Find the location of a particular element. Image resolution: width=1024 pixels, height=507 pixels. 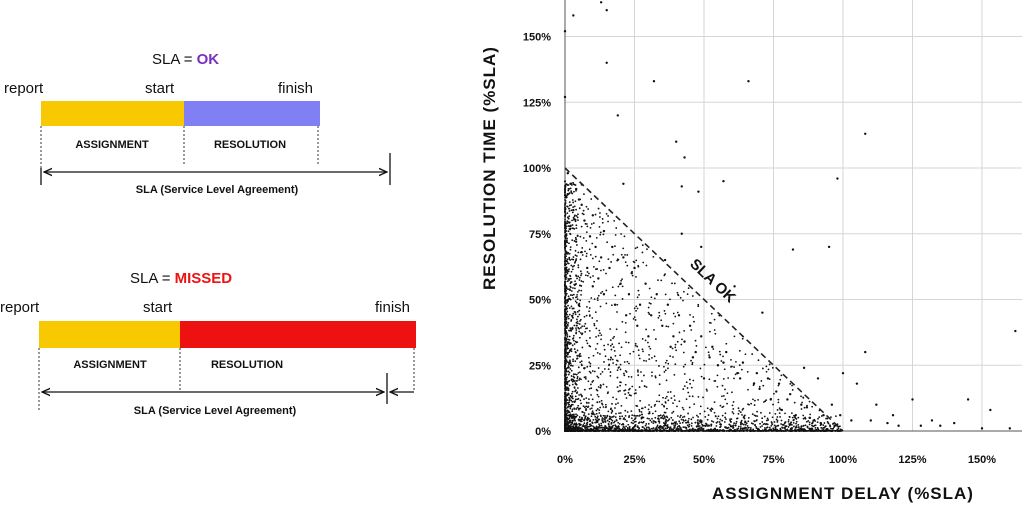

ok-start-label: start is located at coordinates (160, 88).